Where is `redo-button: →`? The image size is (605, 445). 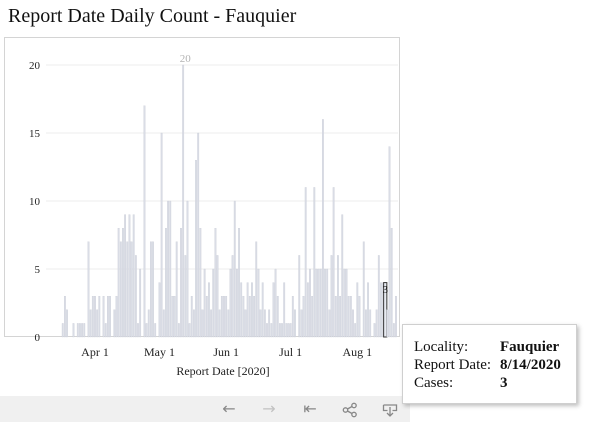 redo-button: → is located at coordinates (269, 409).